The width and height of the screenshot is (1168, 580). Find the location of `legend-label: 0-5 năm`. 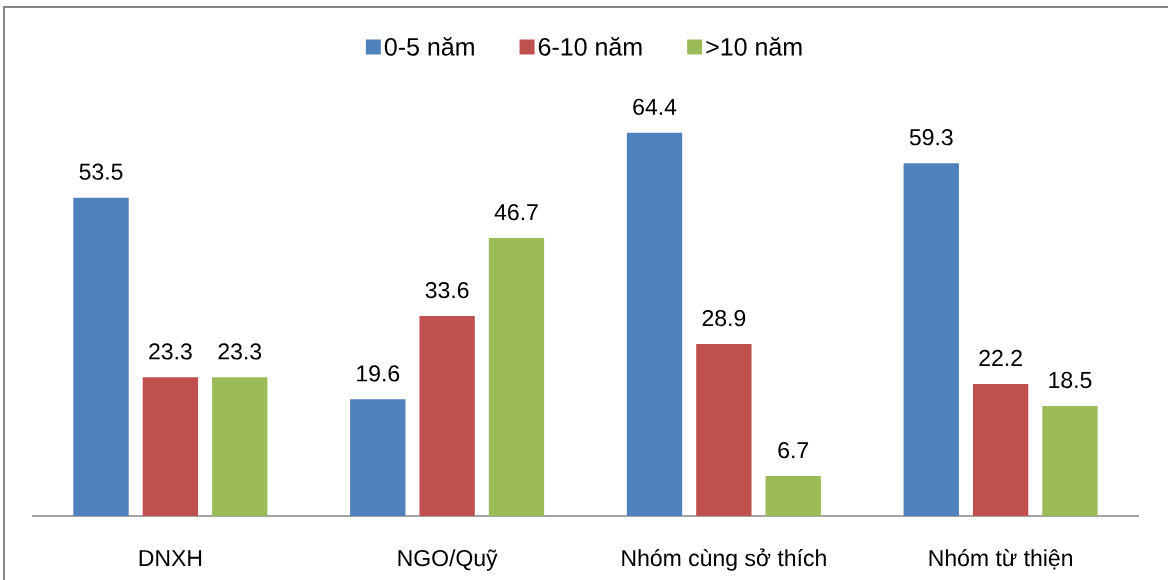

legend-label: 0-5 năm is located at coordinates (429, 46).